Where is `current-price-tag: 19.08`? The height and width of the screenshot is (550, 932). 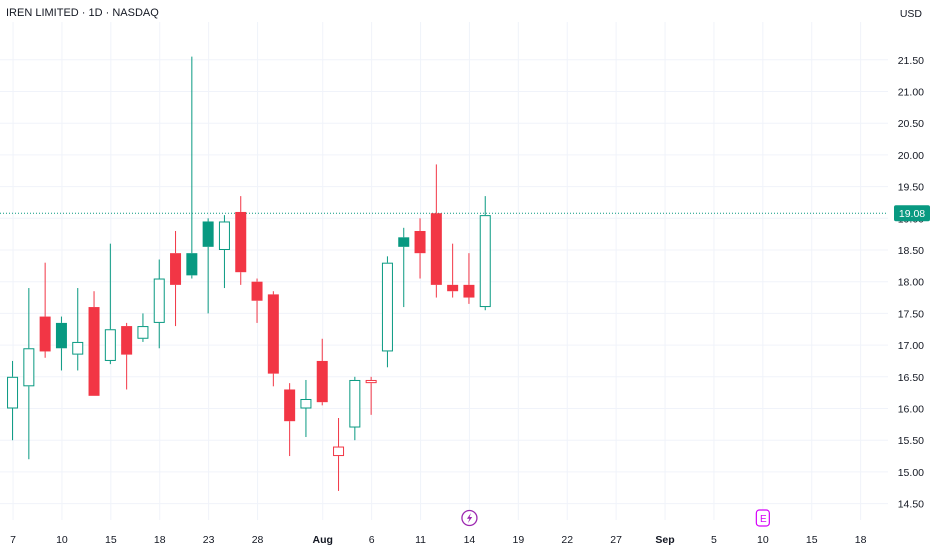 current-price-tag: 19.08 is located at coordinates (912, 213).